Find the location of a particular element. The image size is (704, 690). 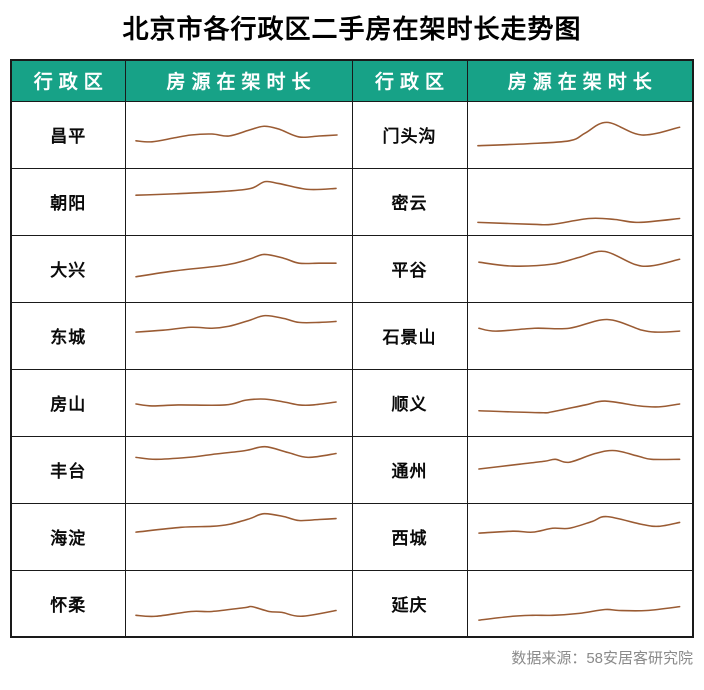

district-name-cell: 顺义 is located at coordinates (409, 402).